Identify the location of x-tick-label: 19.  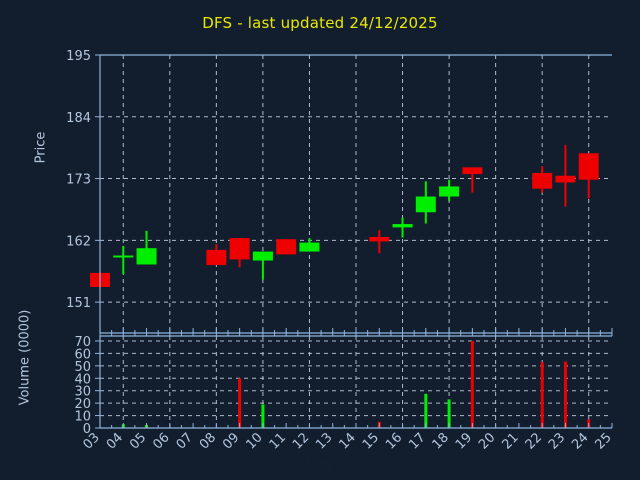
(464, 441).